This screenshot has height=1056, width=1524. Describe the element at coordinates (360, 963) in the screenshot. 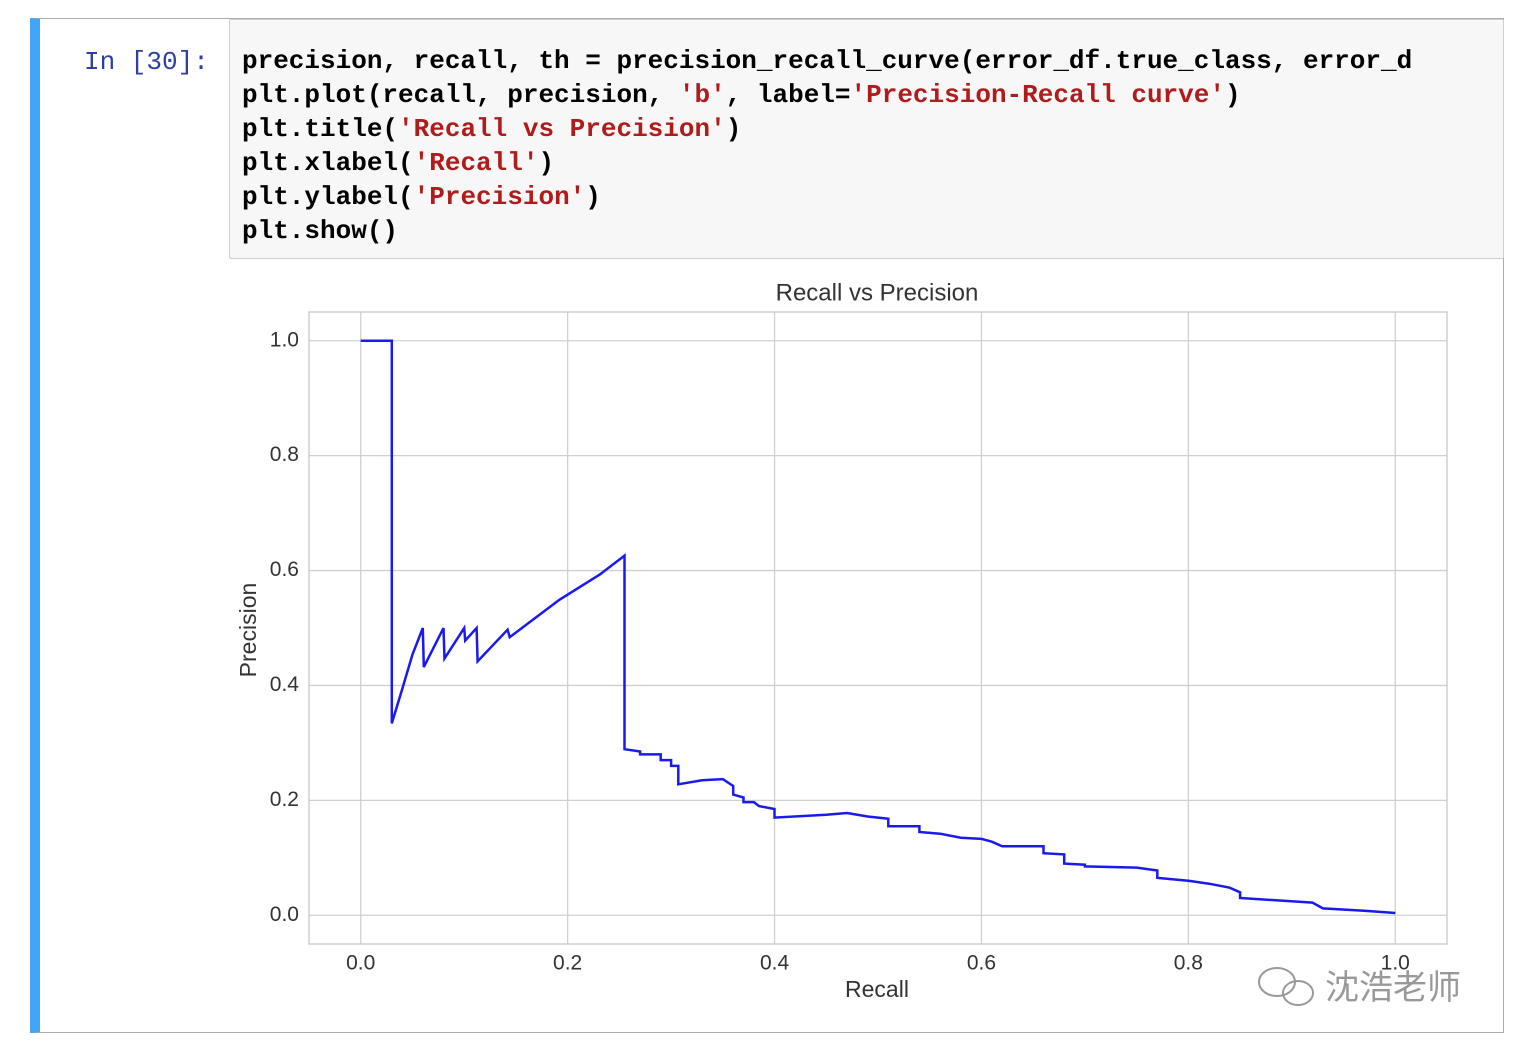

I see `x-tick-label: 0.0` at that location.